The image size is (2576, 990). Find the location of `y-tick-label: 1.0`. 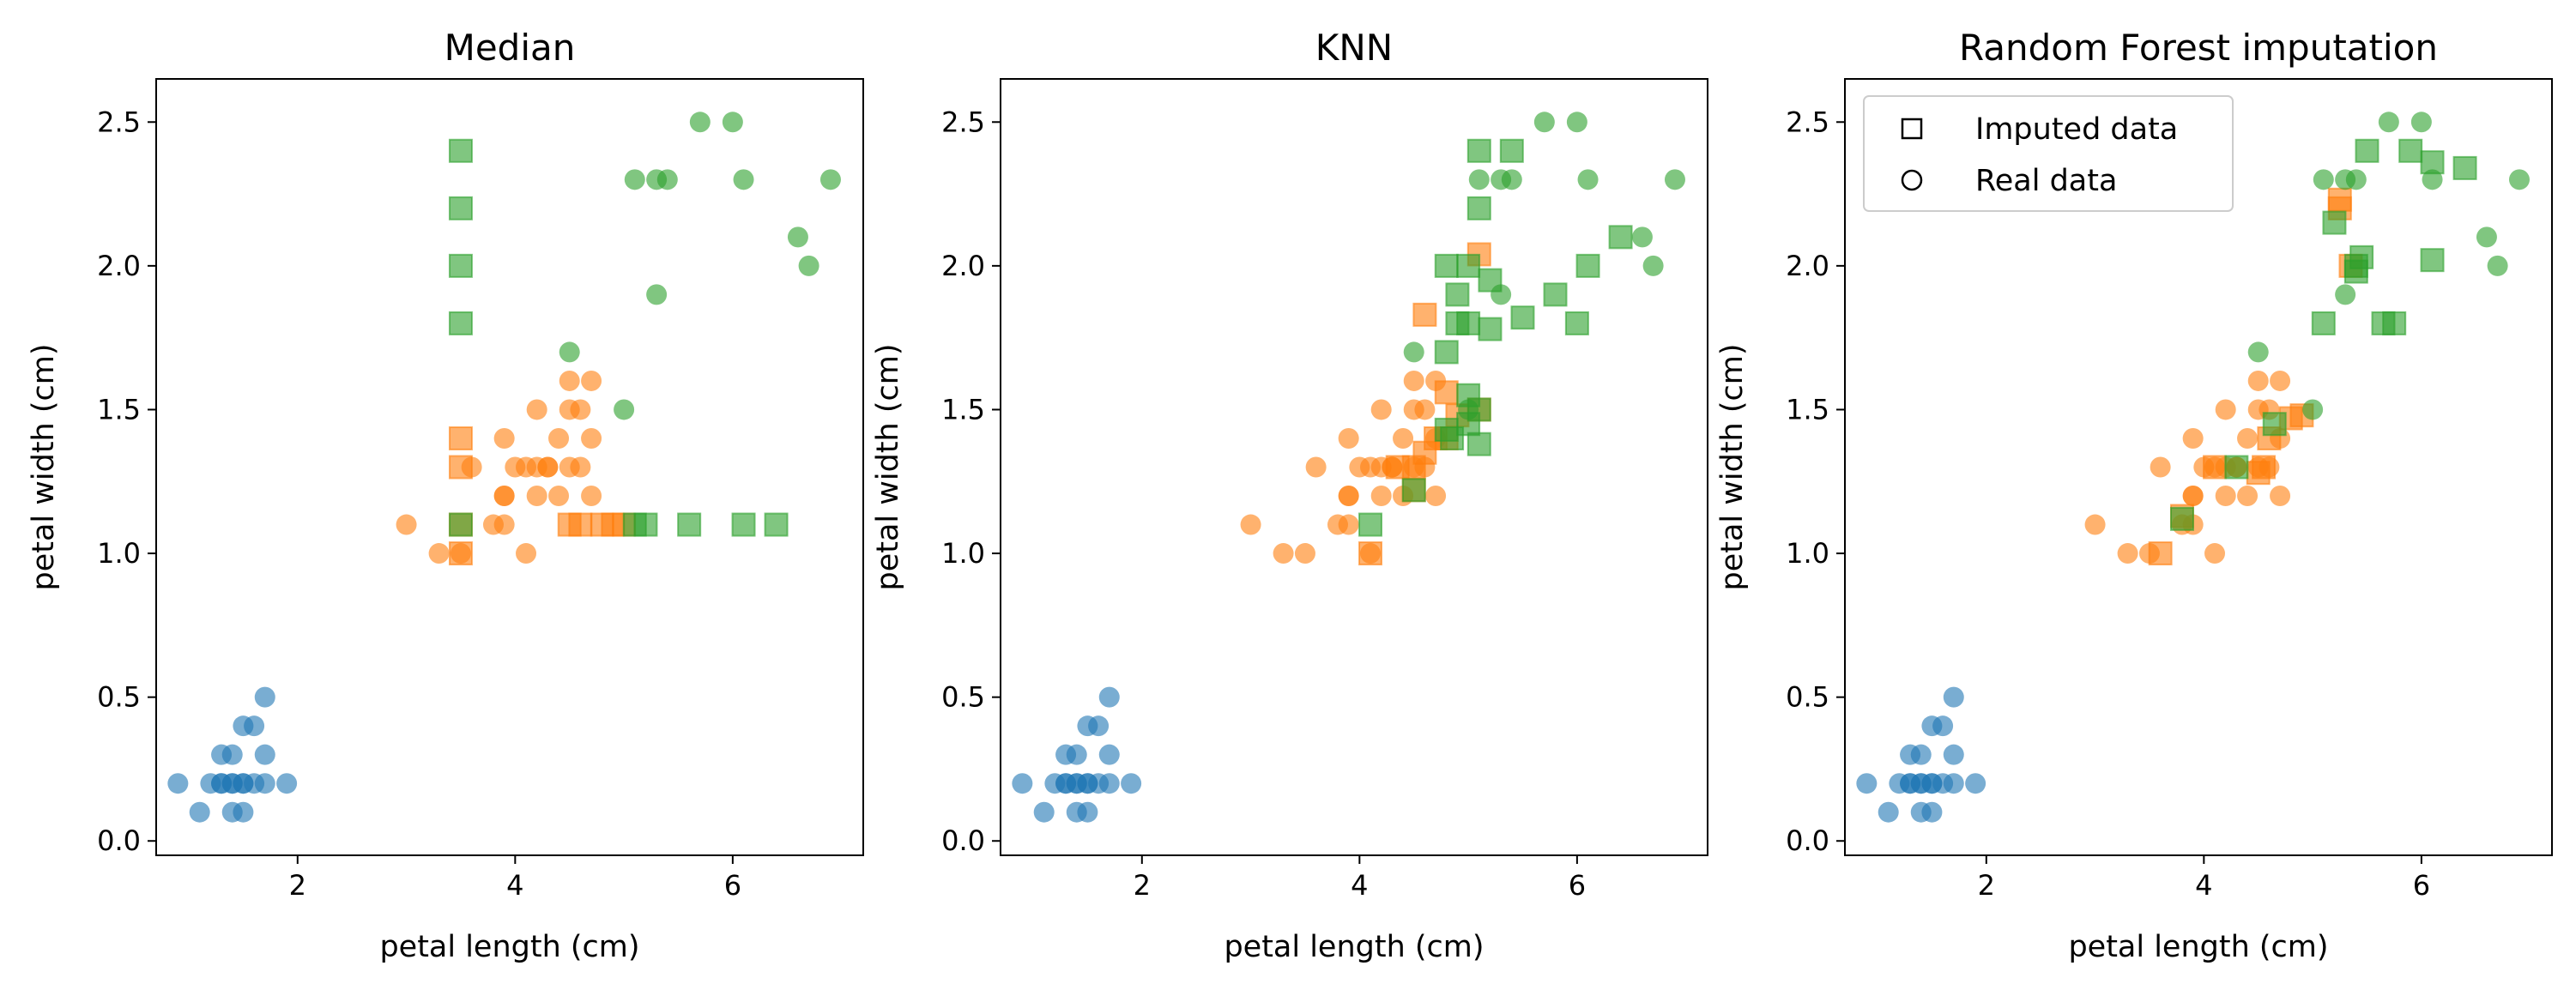

y-tick-label: 1.0 is located at coordinates (1807, 553).